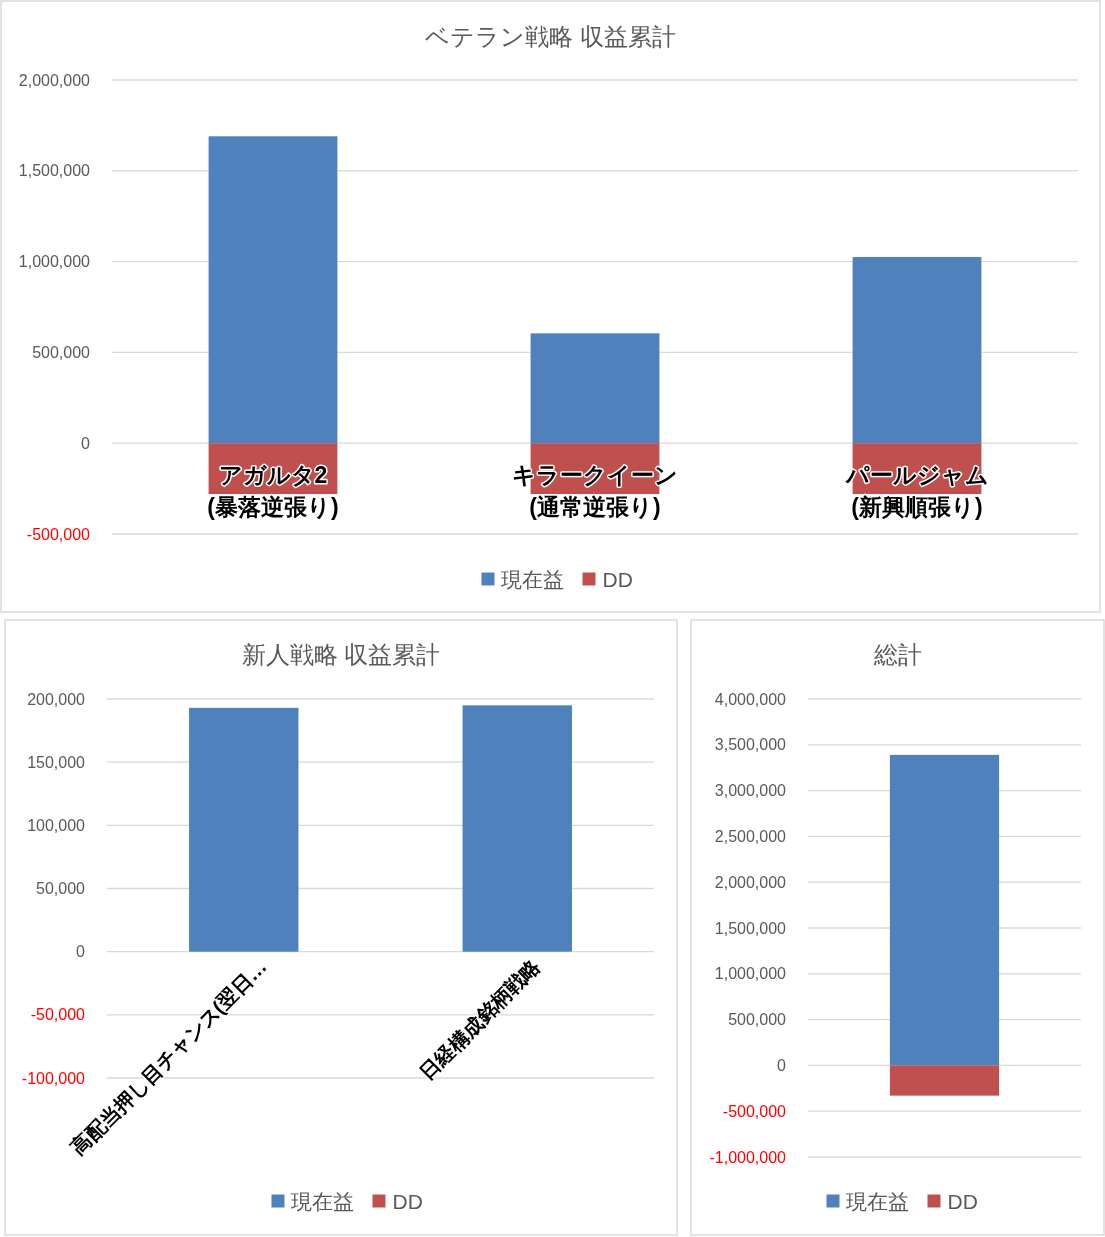 This screenshot has height=1237, width=1105. What do you see at coordinates (56, 699) in the screenshot?
I see `y-tick-label: 200,000` at bounding box center [56, 699].